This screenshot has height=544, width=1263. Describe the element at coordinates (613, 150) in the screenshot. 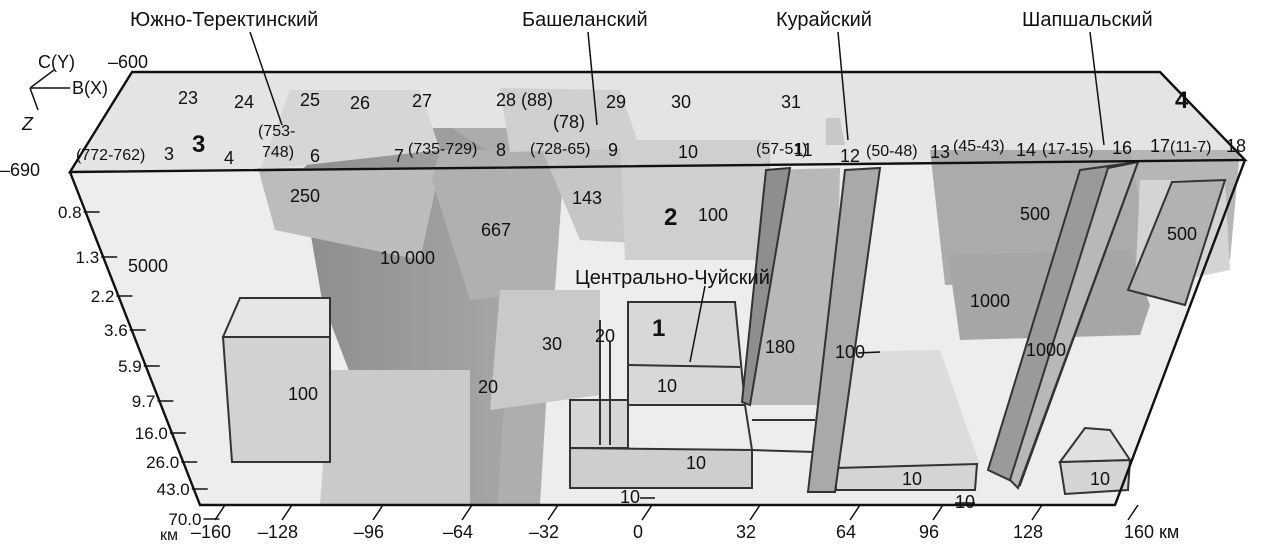

I see `profile-label: 9` at that location.